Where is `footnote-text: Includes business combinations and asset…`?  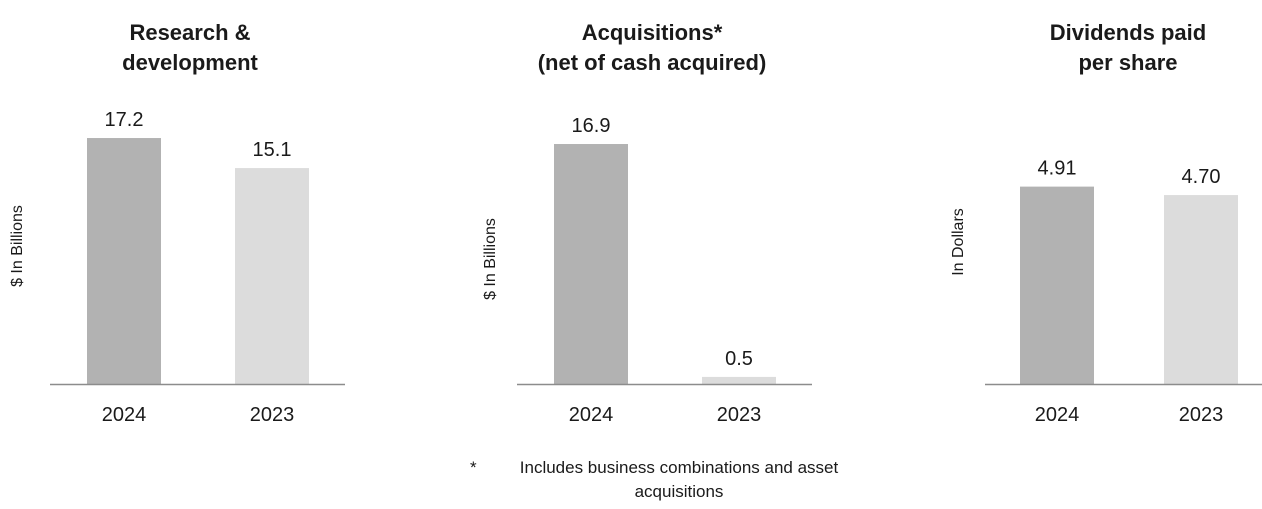 footnote-text: Includes business combinations and asset… is located at coordinates (679, 479).